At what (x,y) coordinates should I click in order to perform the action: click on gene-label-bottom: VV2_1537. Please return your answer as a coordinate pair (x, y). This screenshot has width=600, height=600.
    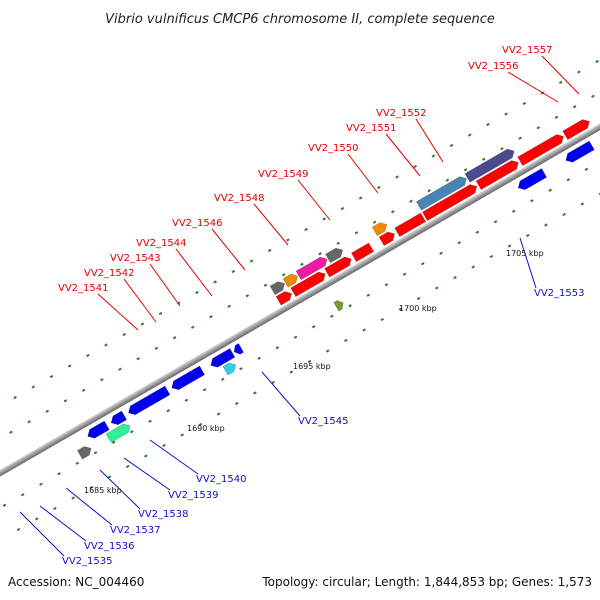
    Looking at the image, I should click on (135, 530).